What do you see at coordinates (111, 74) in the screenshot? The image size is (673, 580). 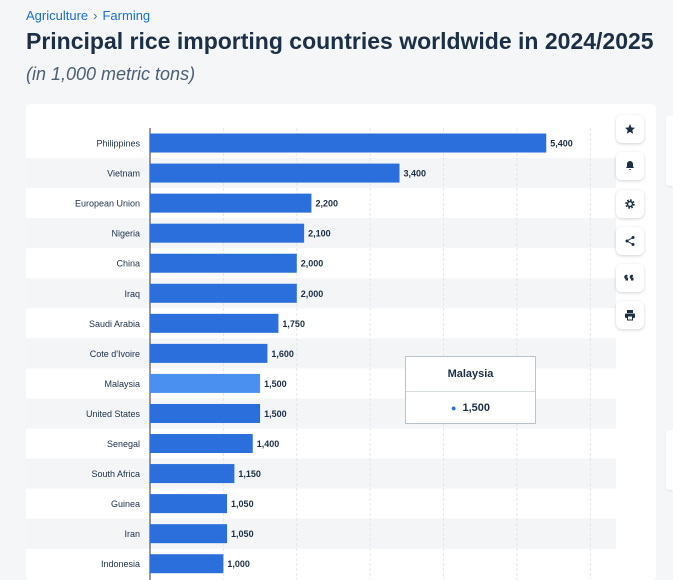 I see `page-subtitle: (in 1,000 metric tons)` at bounding box center [111, 74].